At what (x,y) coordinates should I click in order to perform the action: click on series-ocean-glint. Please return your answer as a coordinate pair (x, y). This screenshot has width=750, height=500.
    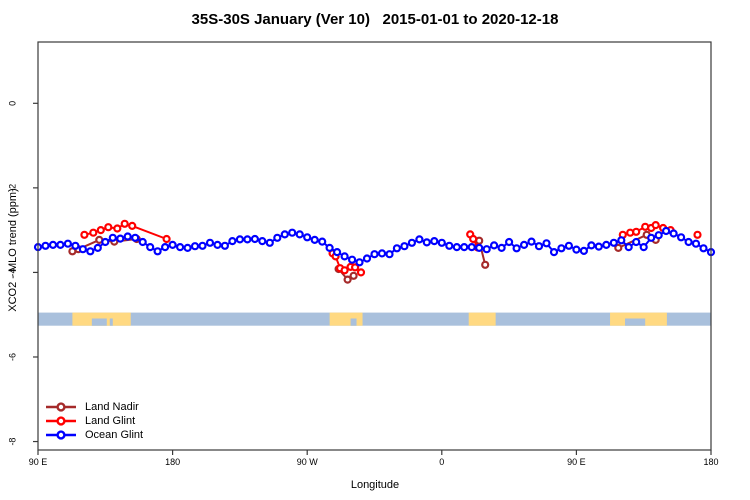
    Looking at the image, I should click on (374, 246).